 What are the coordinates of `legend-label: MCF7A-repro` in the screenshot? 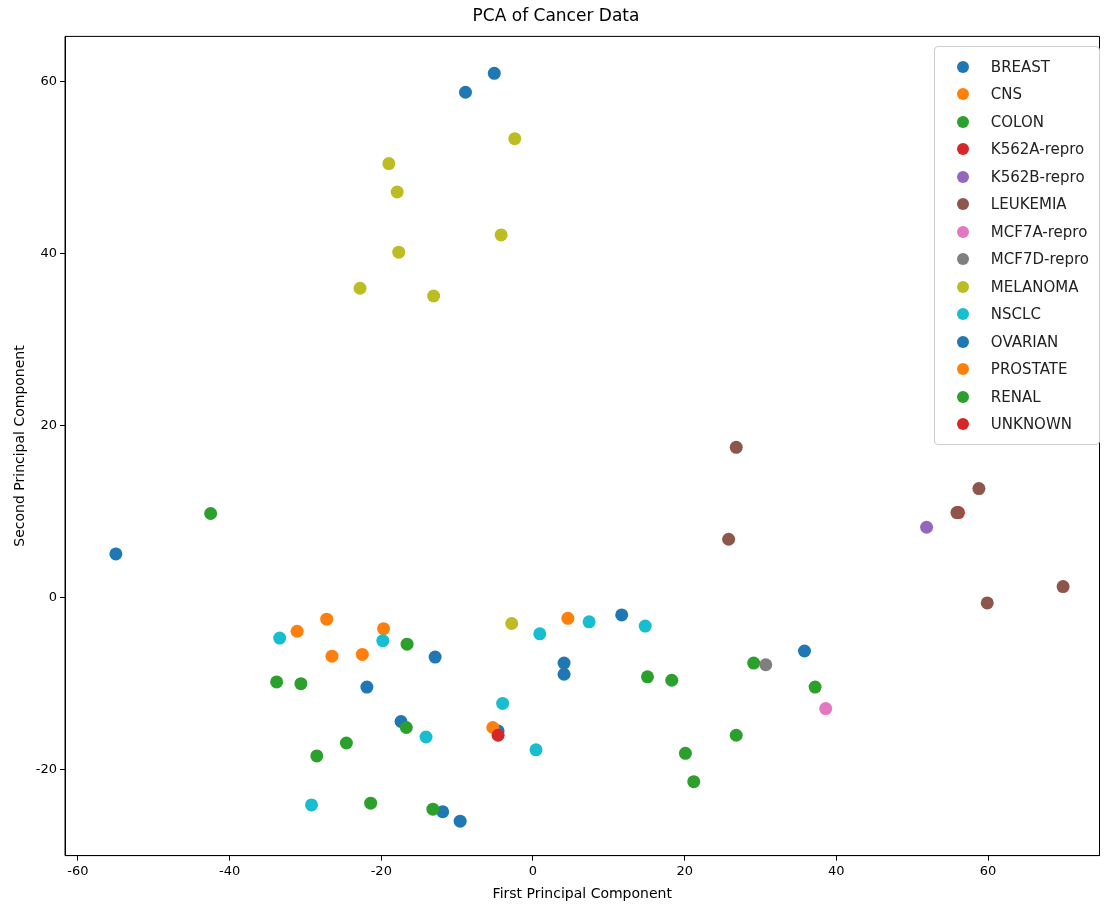 It's located at (1039, 231).